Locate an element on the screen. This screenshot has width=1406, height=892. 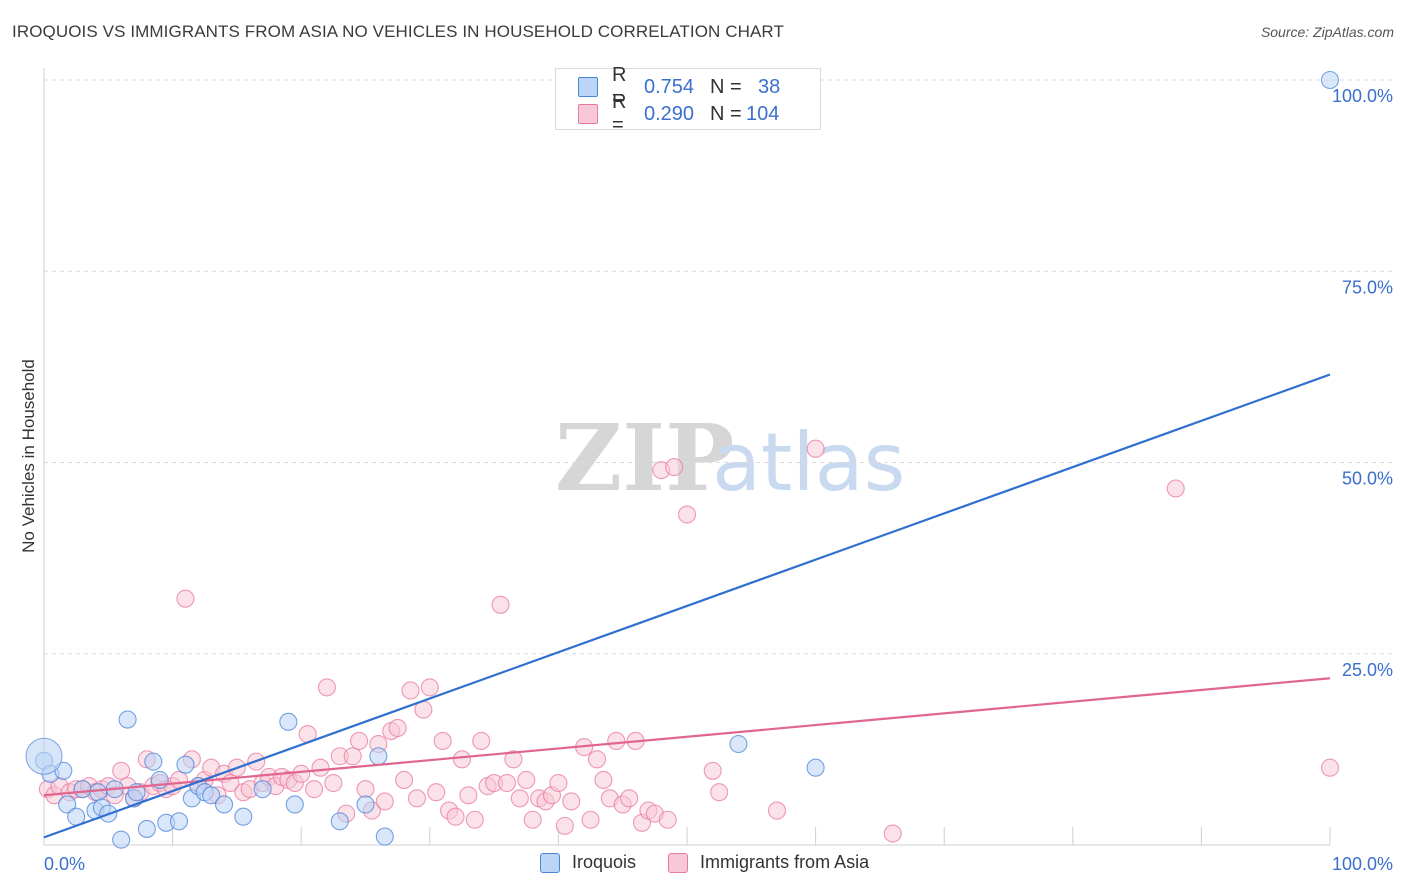
legend-label-iroquois: Iroquois is located at coordinates (604, 862).